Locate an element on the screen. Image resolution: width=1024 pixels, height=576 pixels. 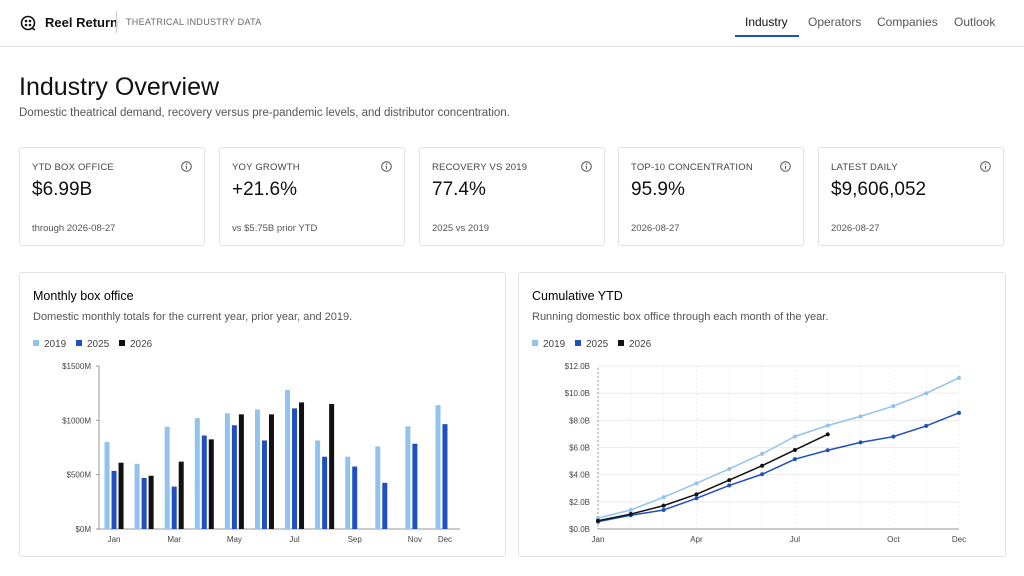
chart-title: Monthly box office is located at coordinates (83, 296).